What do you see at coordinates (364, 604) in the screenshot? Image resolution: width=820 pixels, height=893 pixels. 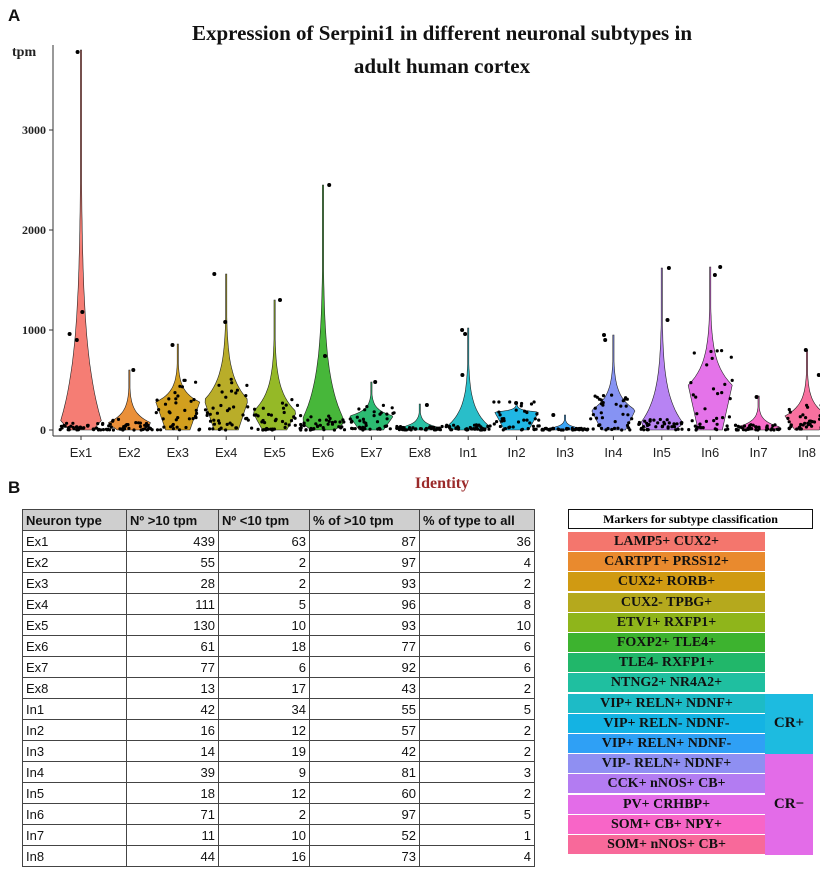 I see `value-cell: 96` at bounding box center [364, 604].